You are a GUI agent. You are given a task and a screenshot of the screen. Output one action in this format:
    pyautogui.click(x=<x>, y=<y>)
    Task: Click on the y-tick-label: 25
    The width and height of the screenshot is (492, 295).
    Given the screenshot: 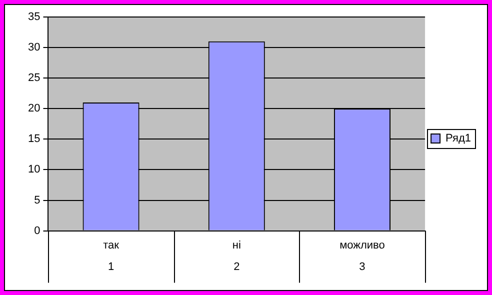 What is the action you would take?
    pyautogui.click(x=34, y=78)
    